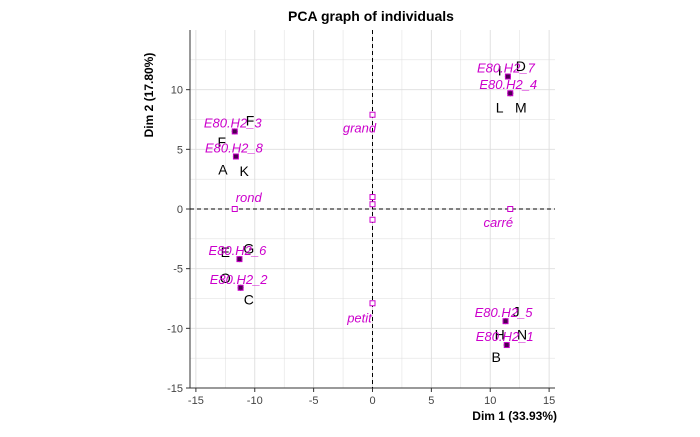 Image resolution: width=700 pixels, height=437 pixels. What do you see at coordinates (522, 334) in the screenshot?
I see `individual-label: N` at bounding box center [522, 334].